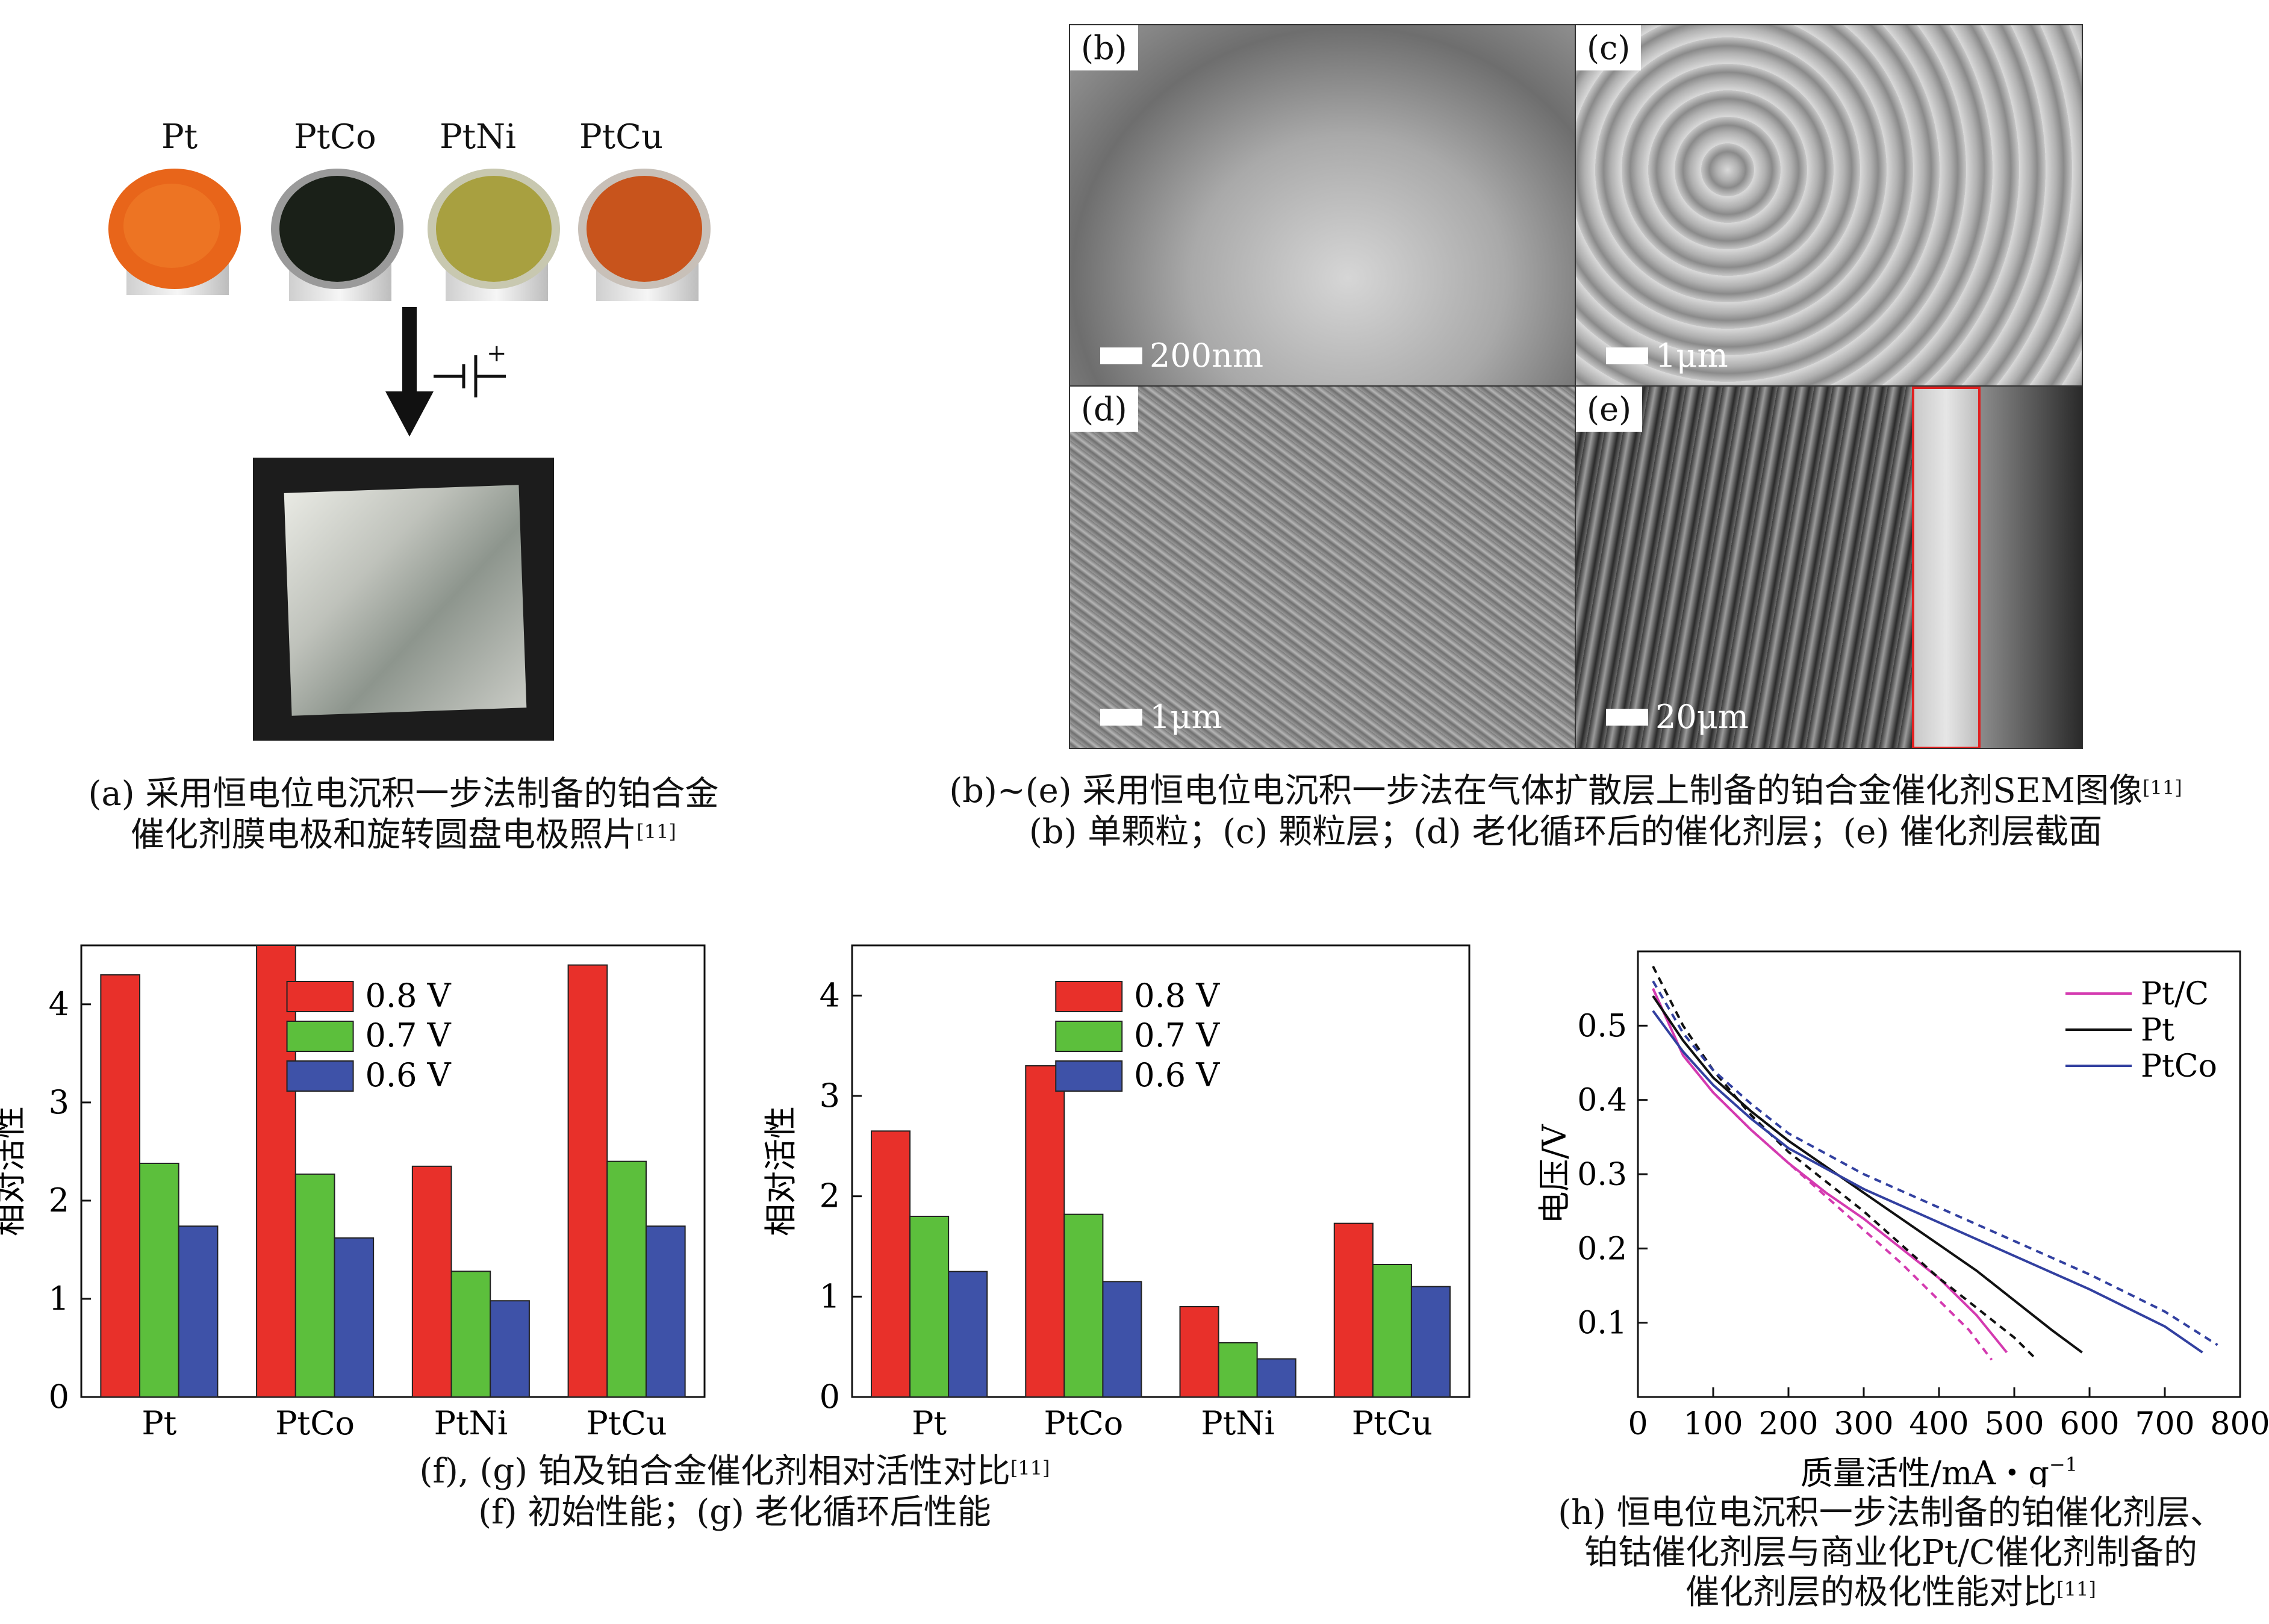 The image size is (2269, 1624). What do you see at coordinates (159, 1280) in the screenshot?
I see `chart-f-bar-Pt-0.7V` at bounding box center [159, 1280].